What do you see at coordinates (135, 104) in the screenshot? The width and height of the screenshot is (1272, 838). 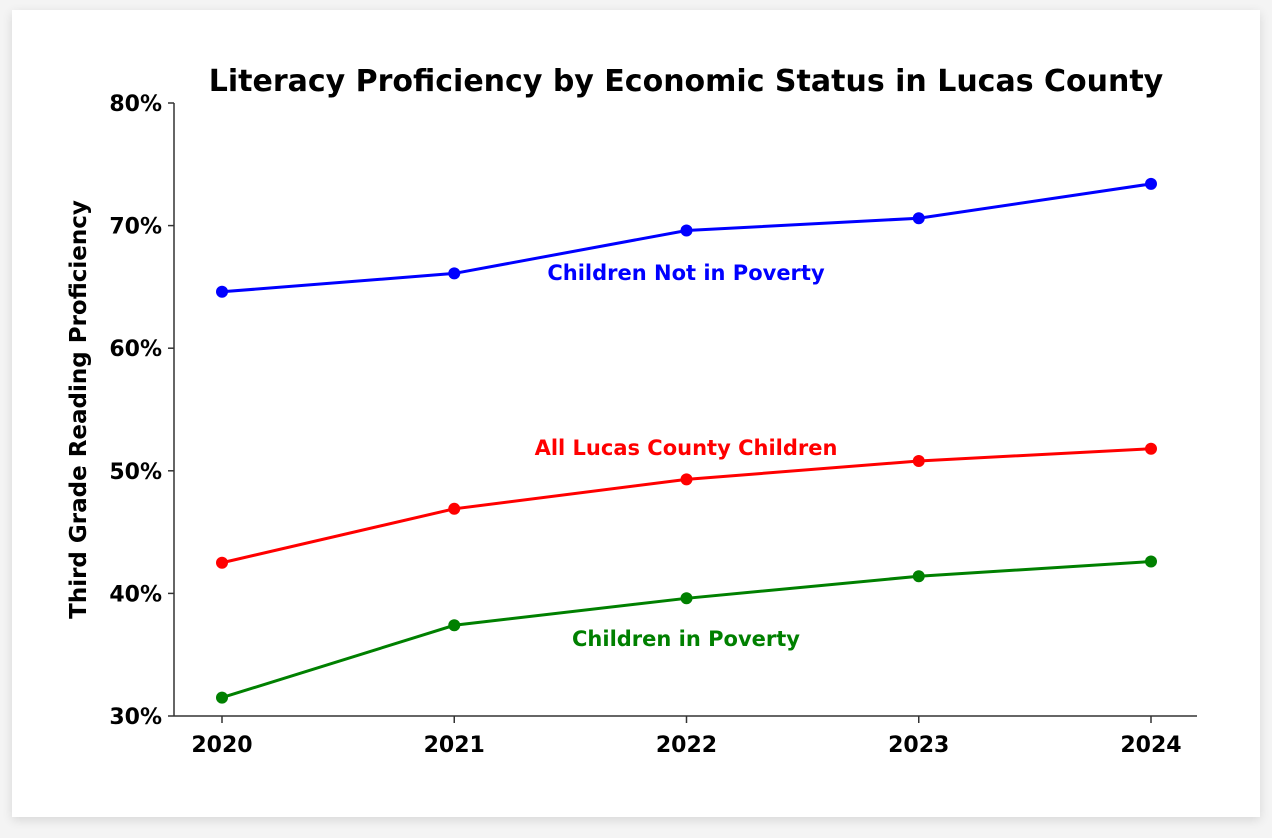 I see `y-tick-label: 80%` at bounding box center [135, 104].